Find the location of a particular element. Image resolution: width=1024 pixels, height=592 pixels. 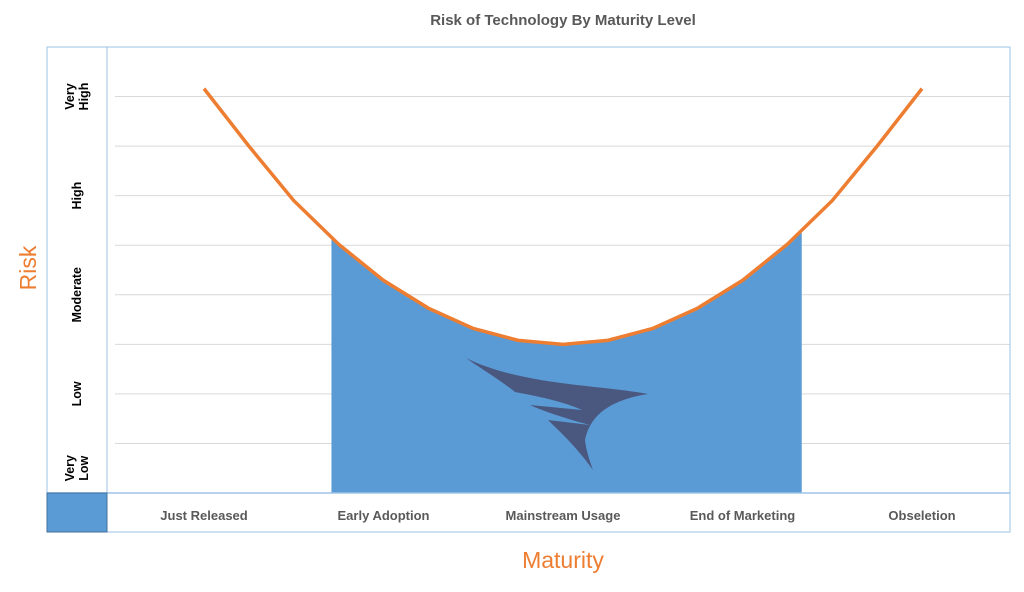

x-tick-label: Early Adoption is located at coordinates (384, 515).